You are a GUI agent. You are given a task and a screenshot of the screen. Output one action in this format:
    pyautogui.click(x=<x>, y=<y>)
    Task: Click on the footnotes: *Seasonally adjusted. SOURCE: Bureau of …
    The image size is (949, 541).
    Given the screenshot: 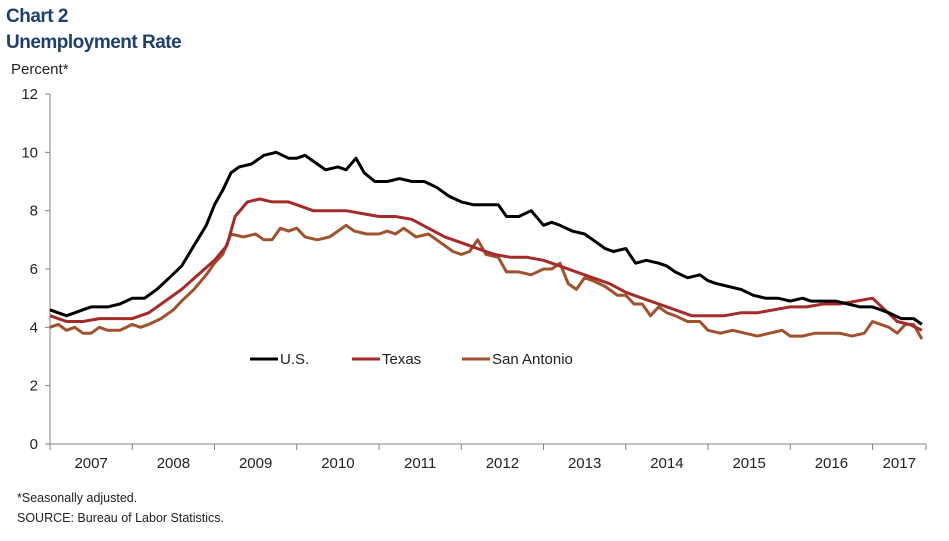 What is the action you would take?
    pyautogui.click(x=120, y=508)
    